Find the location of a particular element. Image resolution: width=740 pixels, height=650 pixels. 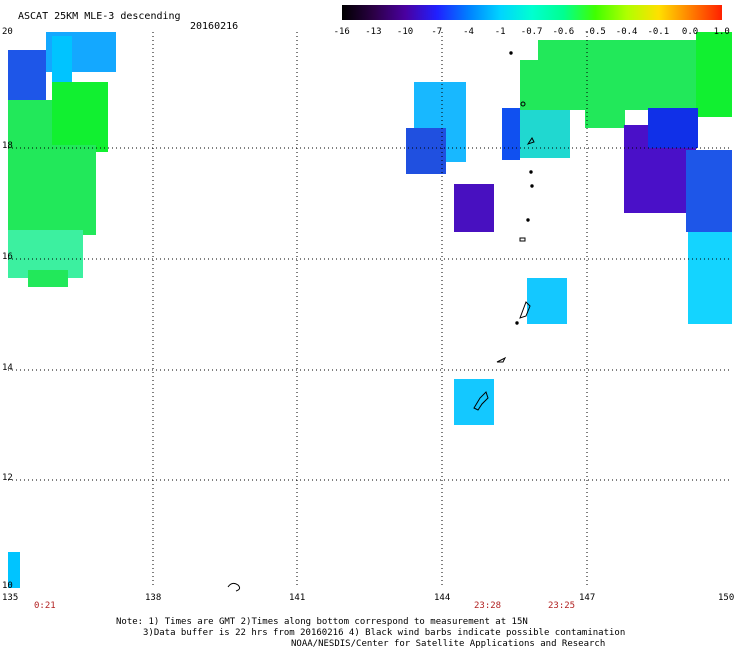

colorbar-label: -0.7 is located at coordinates (531, 32).